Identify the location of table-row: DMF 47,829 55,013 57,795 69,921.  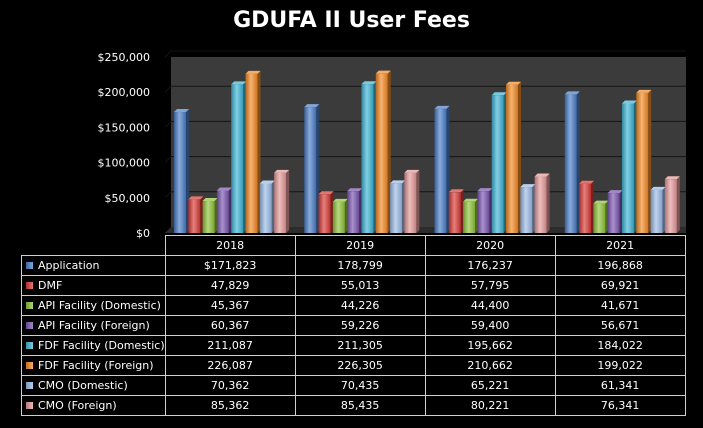
(353, 285).